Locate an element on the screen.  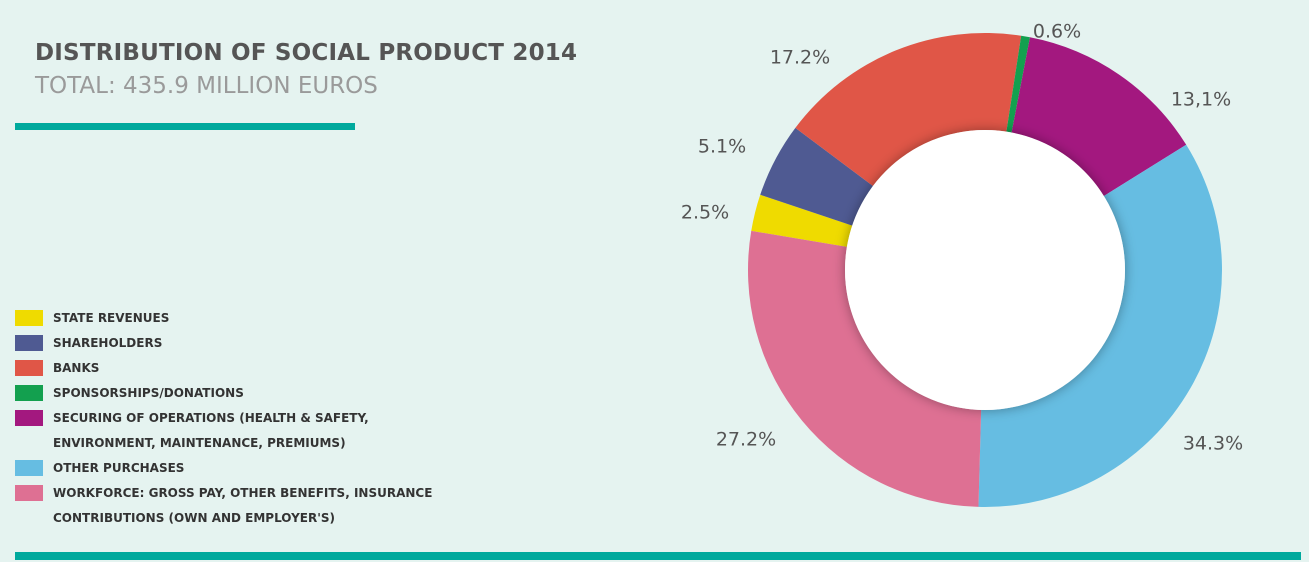
accent-bar is located at coordinates (185, 126).